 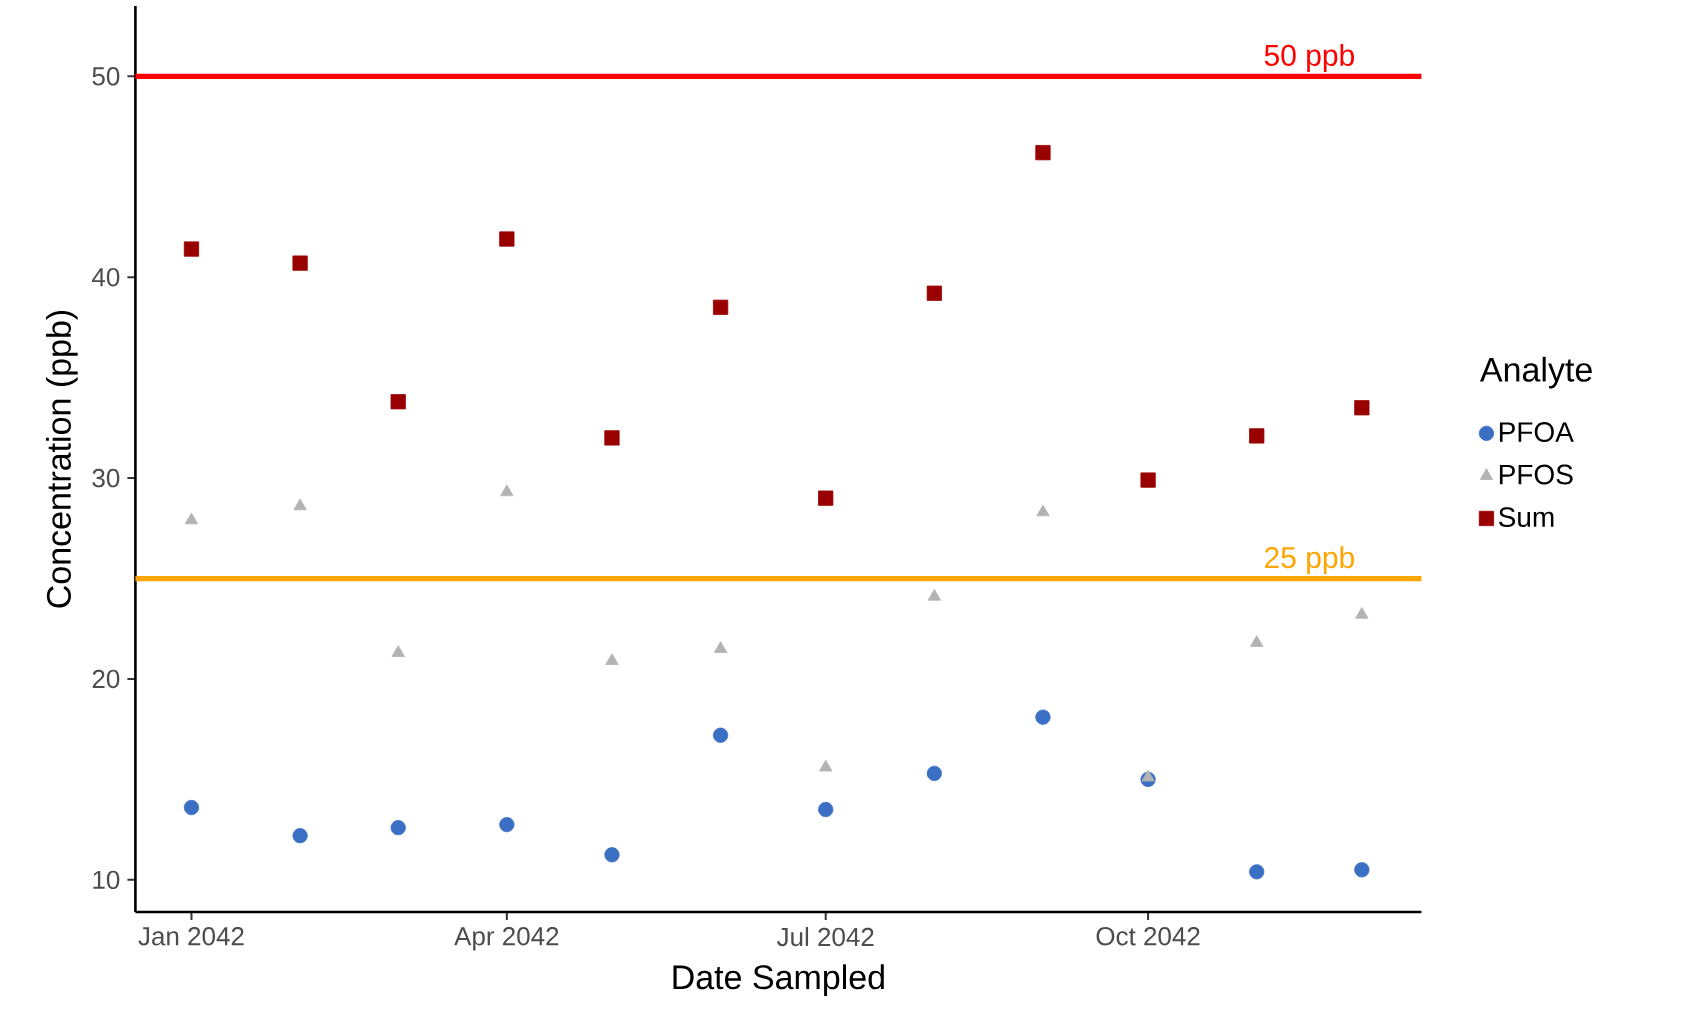 What do you see at coordinates (778, 980) in the screenshot?
I see `x-axis-title: Date Sampled` at bounding box center [778, 980].